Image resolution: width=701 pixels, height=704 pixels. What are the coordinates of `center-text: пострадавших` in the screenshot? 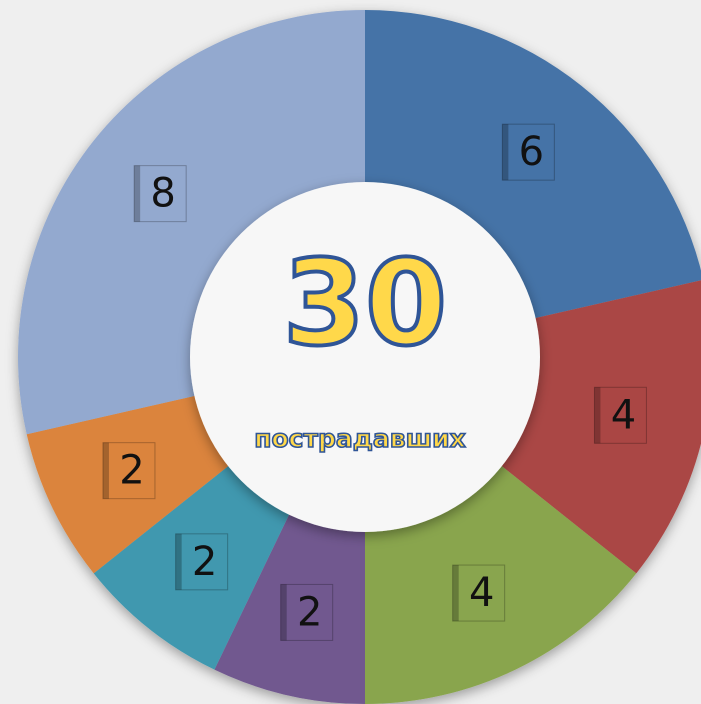 It's located at (360, 438).